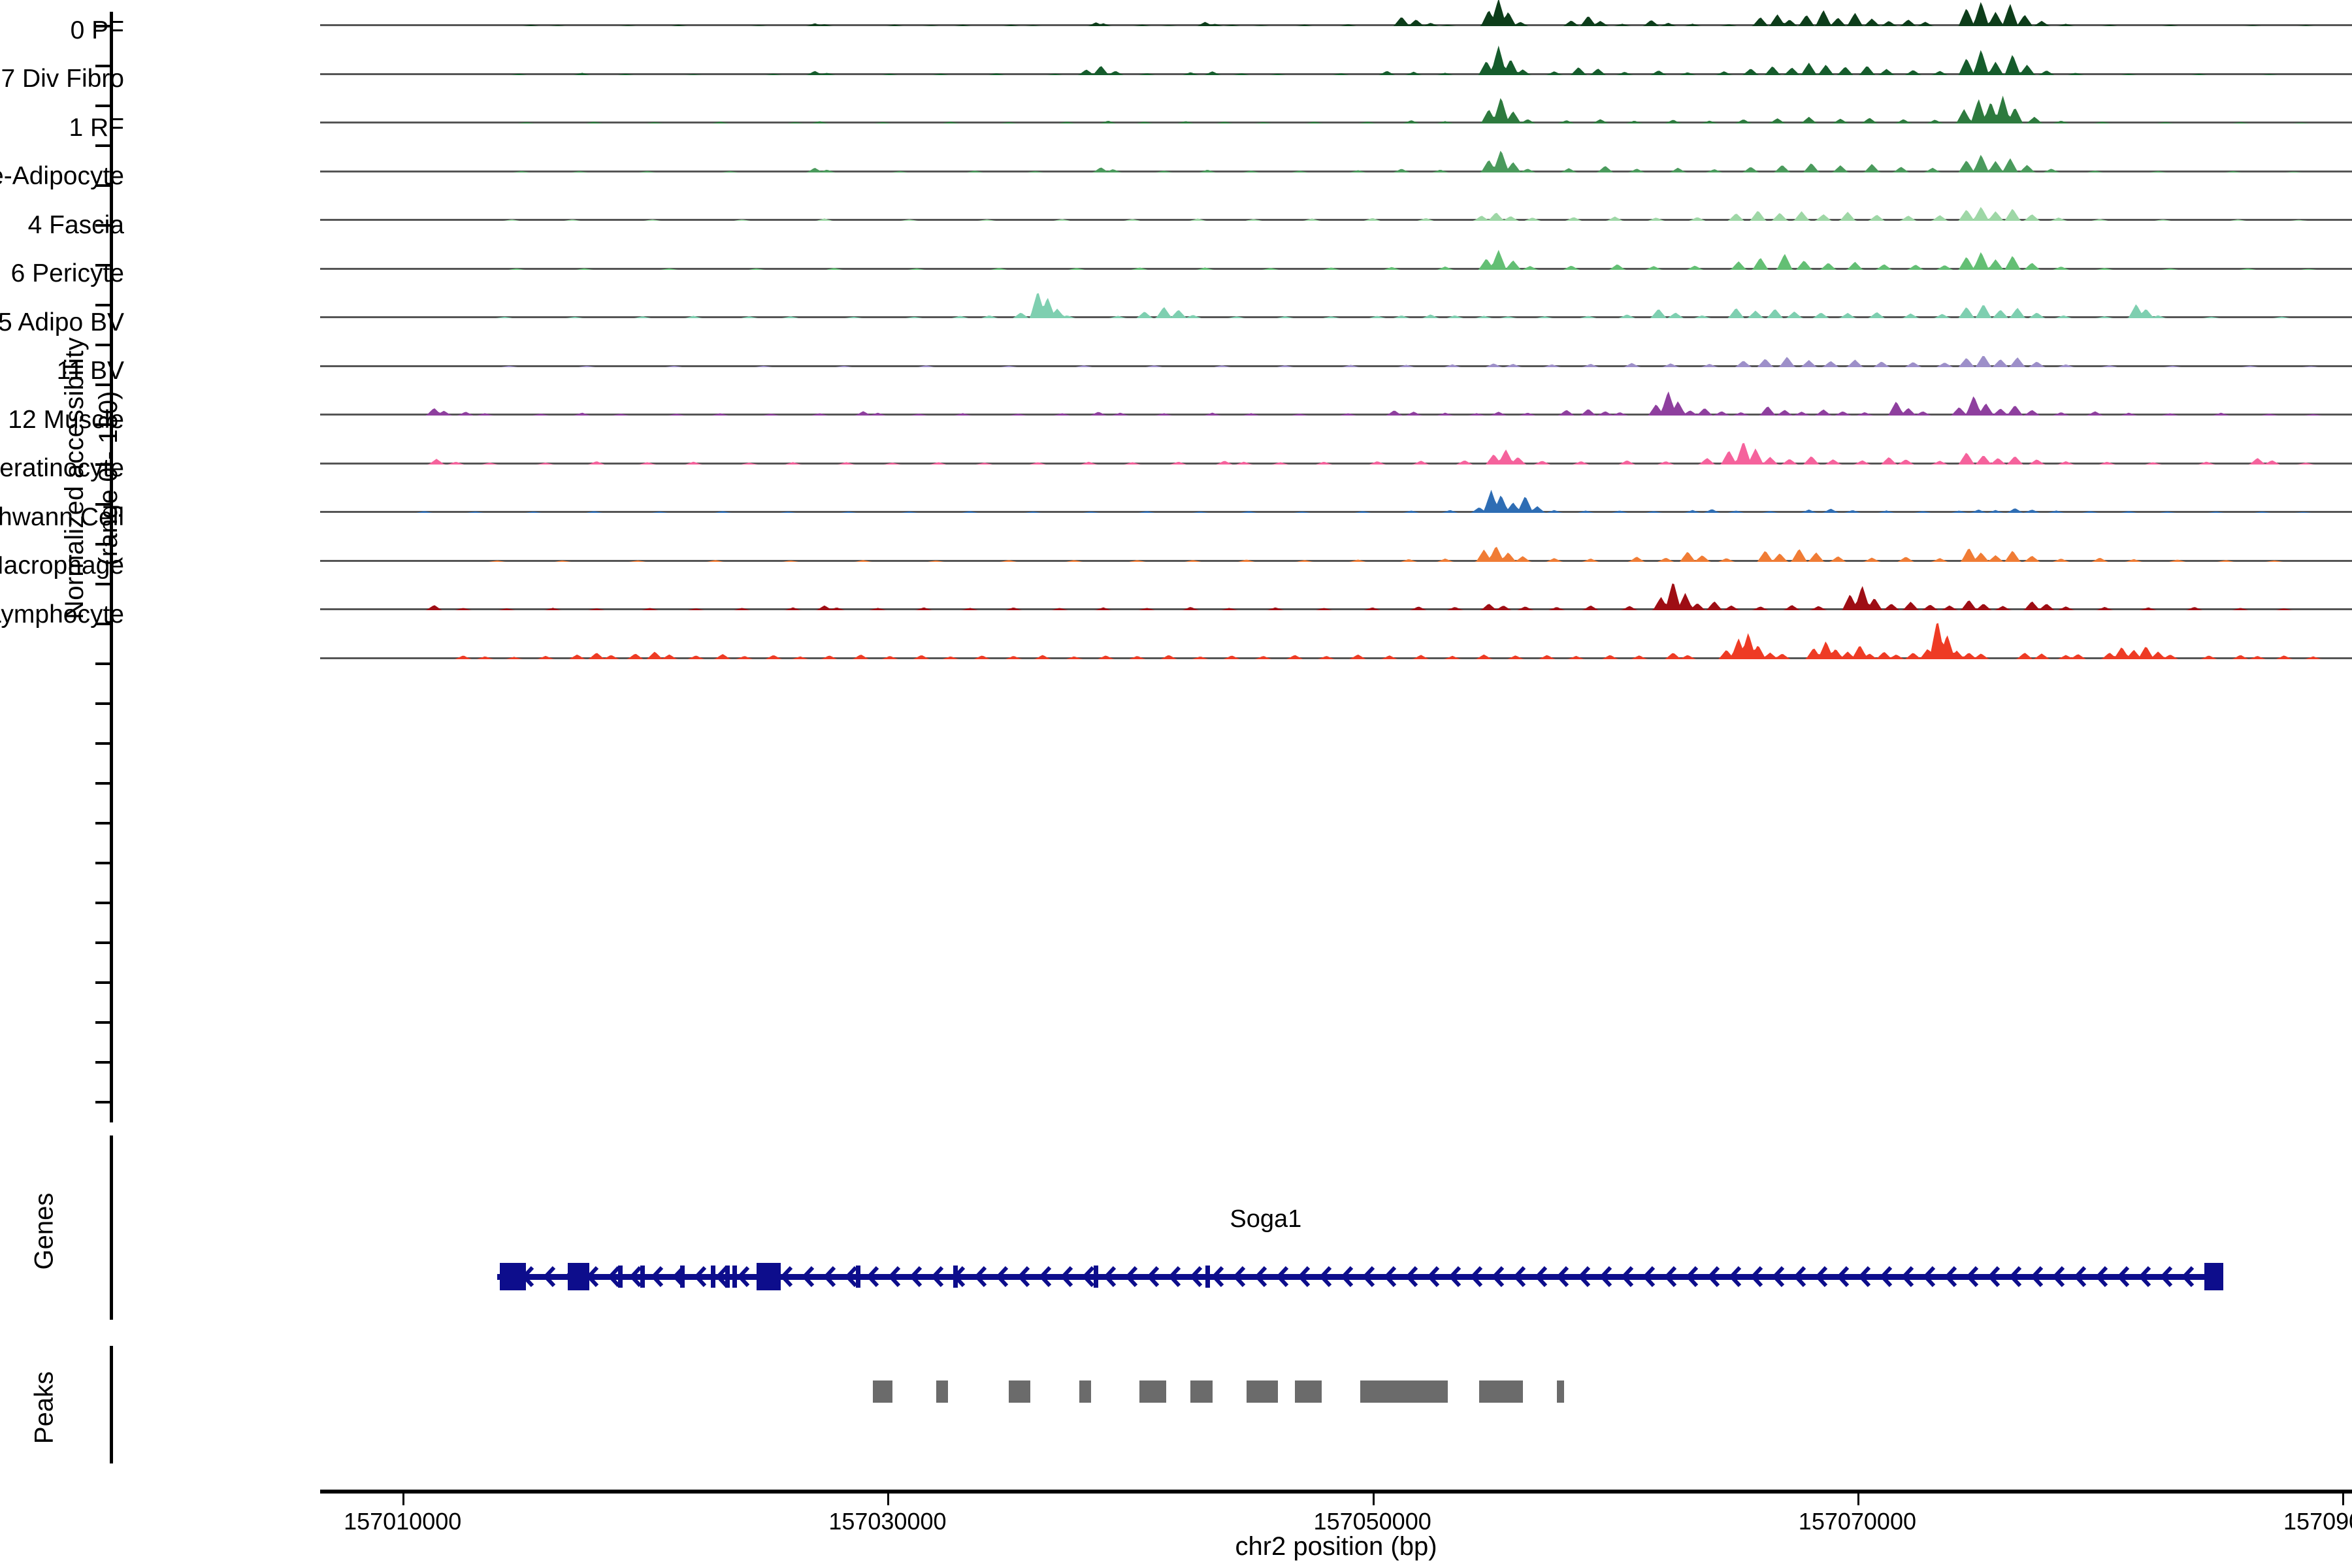 The image size is (2352, 1568). Describe the element at coordinates (1372, 1521) in the screenshot. I see `x-axis-tick-label: 157050000` at that location.